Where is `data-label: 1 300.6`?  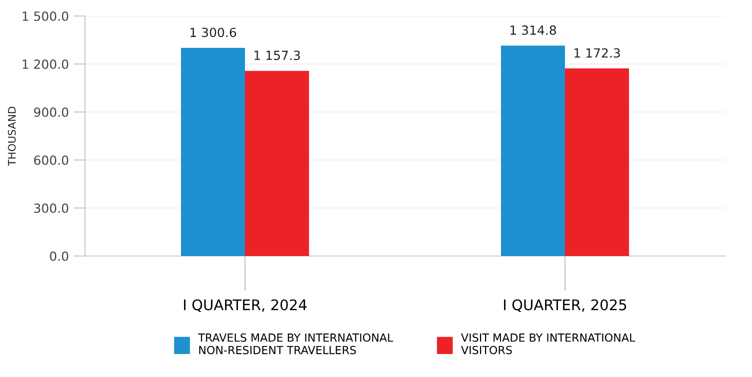 data-label: 1 300.6 is located at coordinates (213, 33).